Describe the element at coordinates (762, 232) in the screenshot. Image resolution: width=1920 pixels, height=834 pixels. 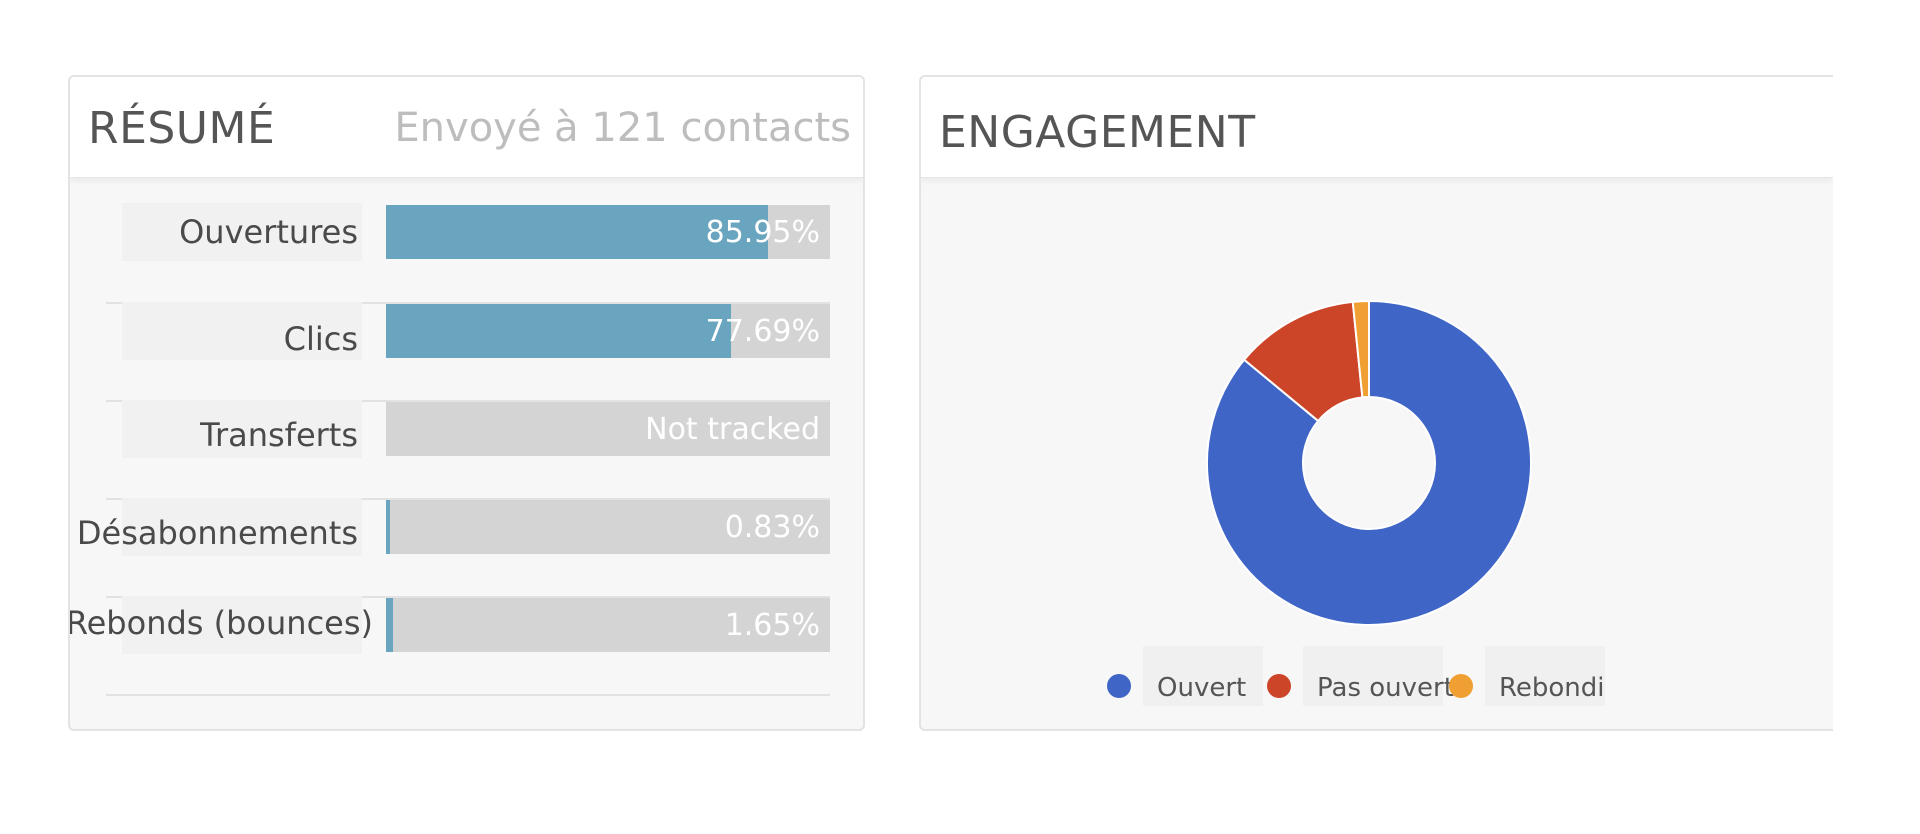
I see `metric-value: 85.95%` at that location.